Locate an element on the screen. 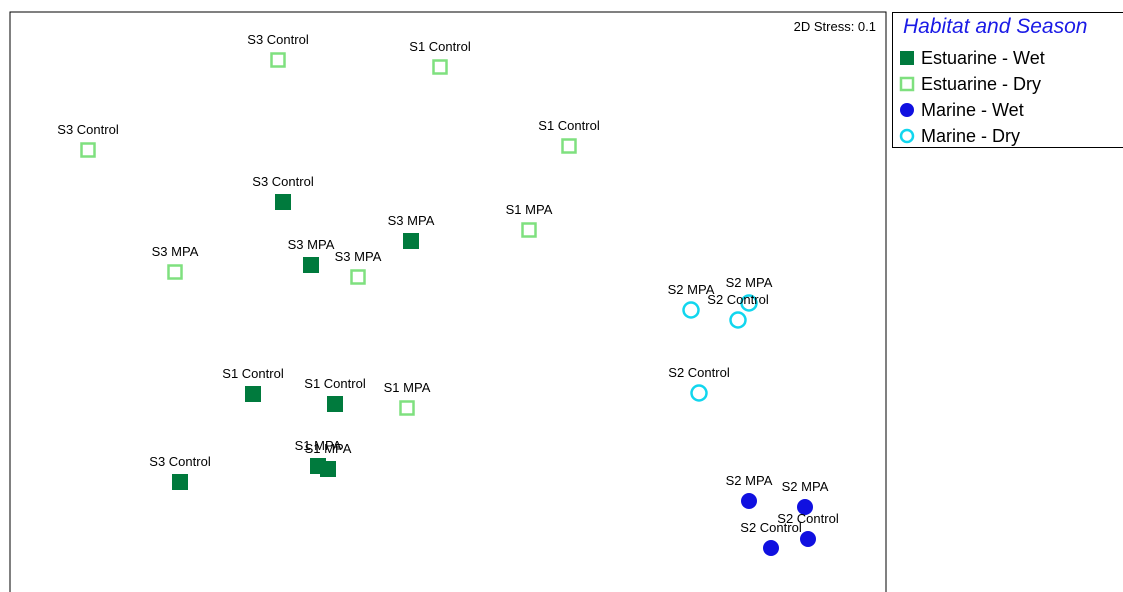 The width and height of the screenshot is (1123, 592). point-label-marine-wet-1: S2 MPA is located at coordinates (805, 486).